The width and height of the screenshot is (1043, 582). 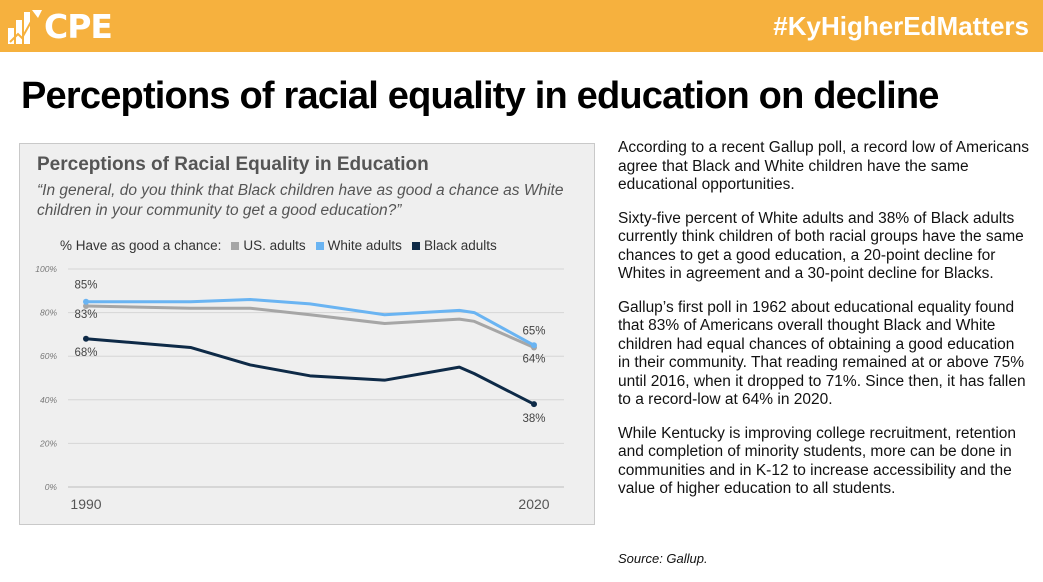 I want to click on legend-swatch-black-adults, so click(x=415, y=245).